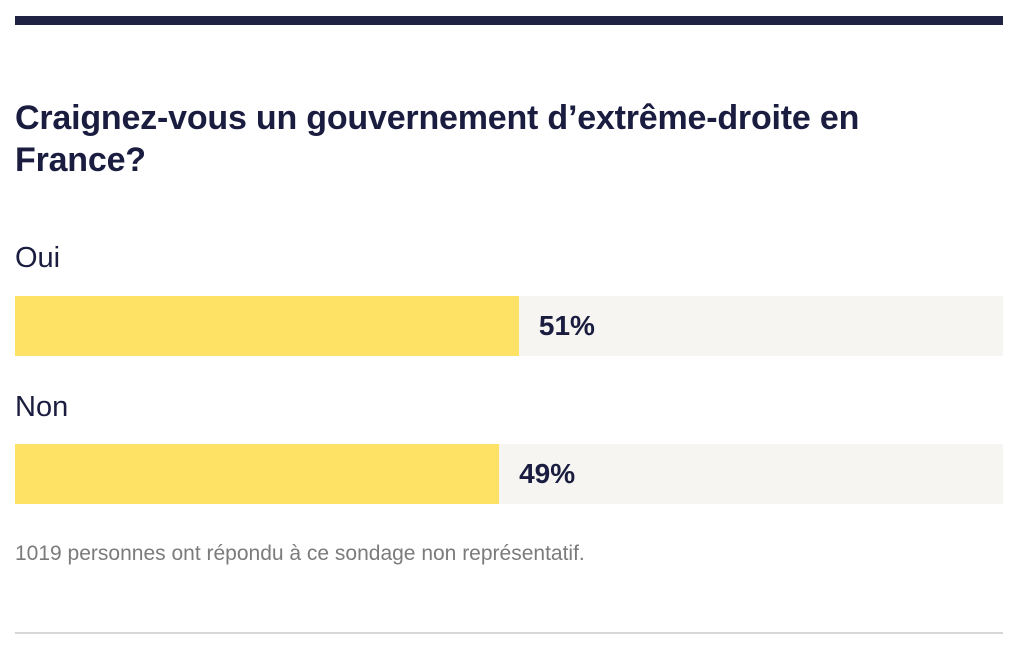 The height and width of the screenshot is (650, 1014). I want to click on option-label-oui: Oui, so click(38, 258).